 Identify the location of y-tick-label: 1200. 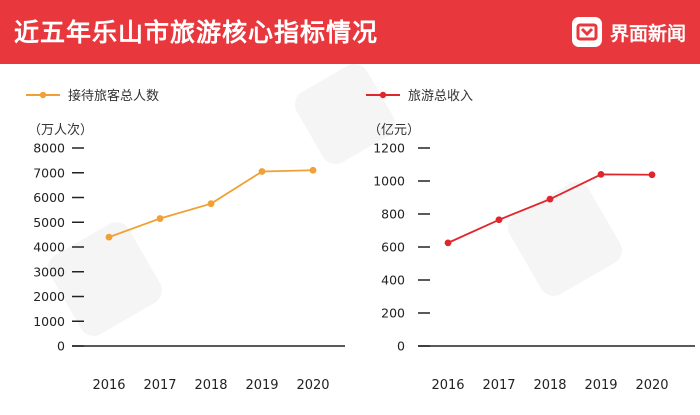
(389, 148).